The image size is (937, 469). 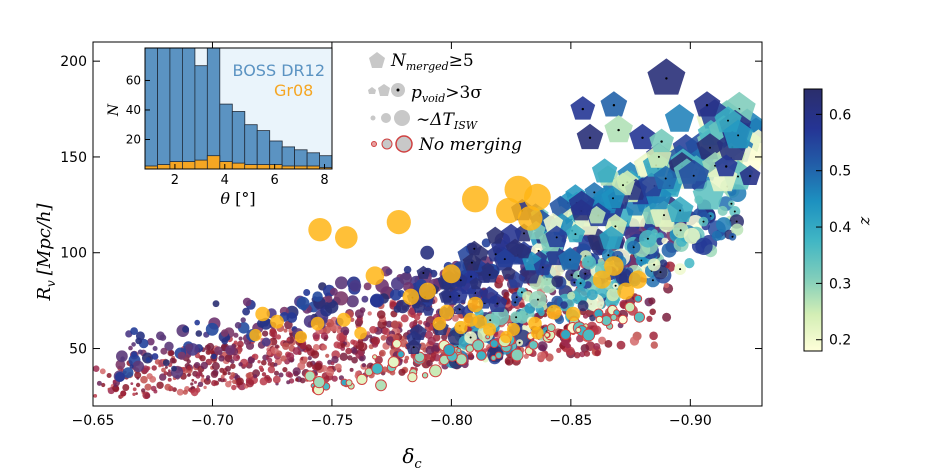 I want to click on gr08-histogram-bar, so click(x=251, y=167).